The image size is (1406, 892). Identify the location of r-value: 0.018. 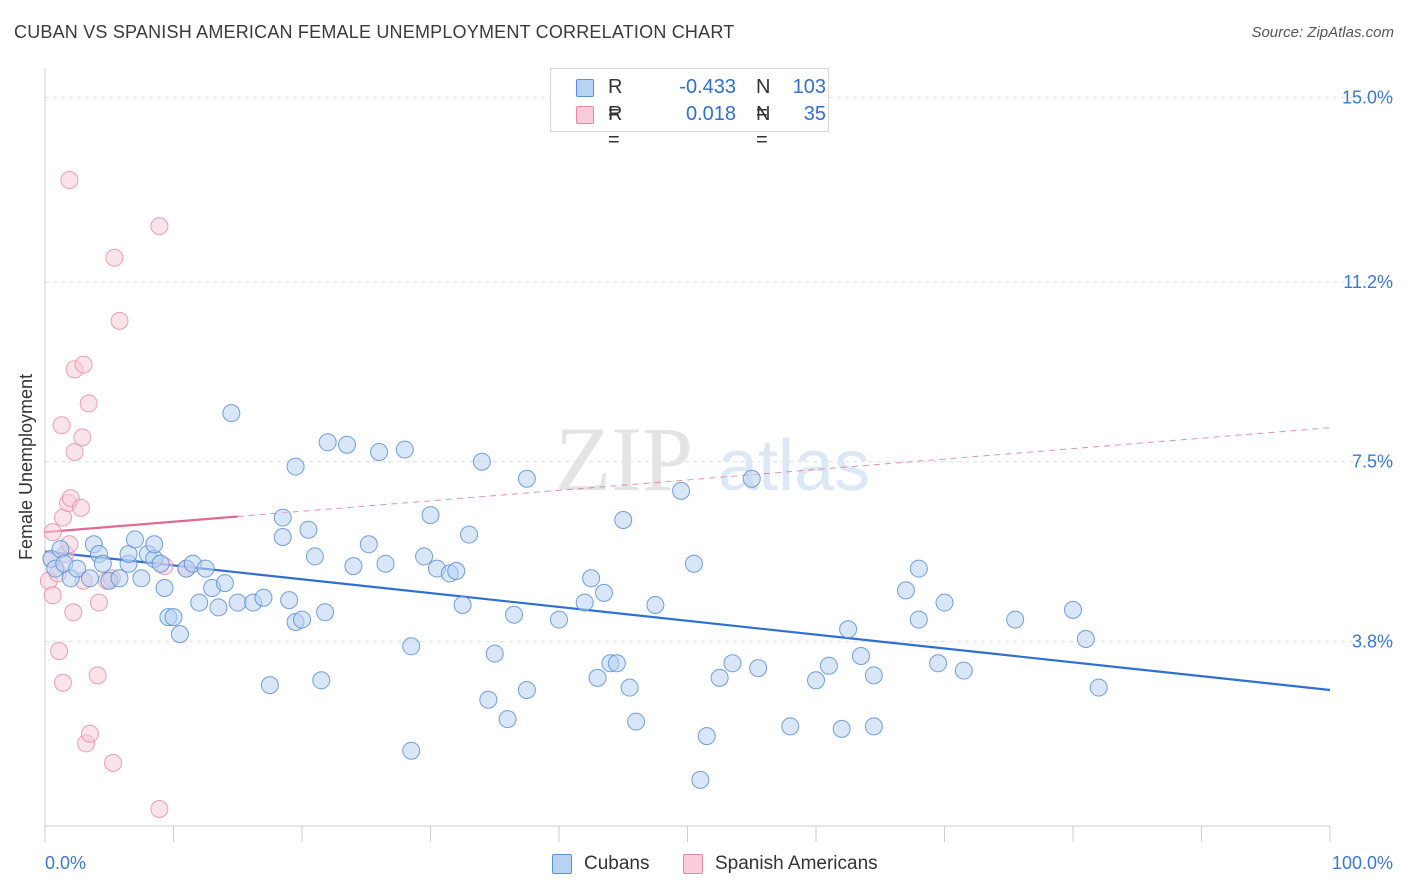
(710, 114).